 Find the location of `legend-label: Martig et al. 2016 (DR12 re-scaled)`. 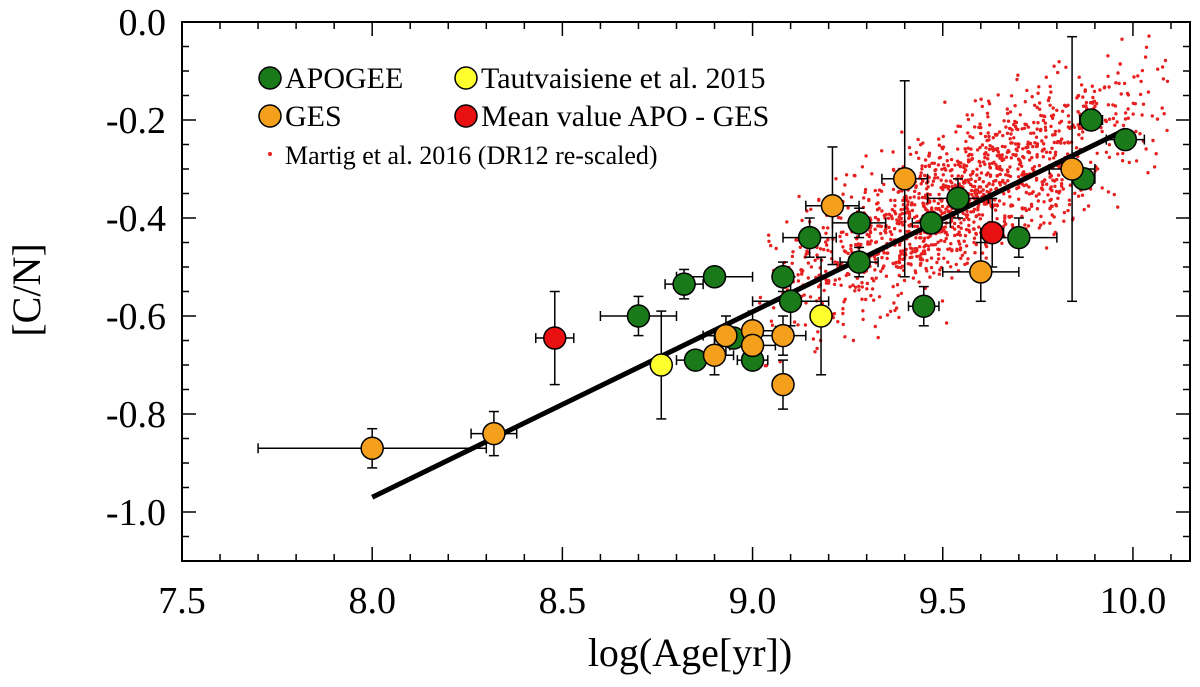

legend-label: Martig et al. 2016 (DR12 re-scaled) is located at coordinates (471, 155).